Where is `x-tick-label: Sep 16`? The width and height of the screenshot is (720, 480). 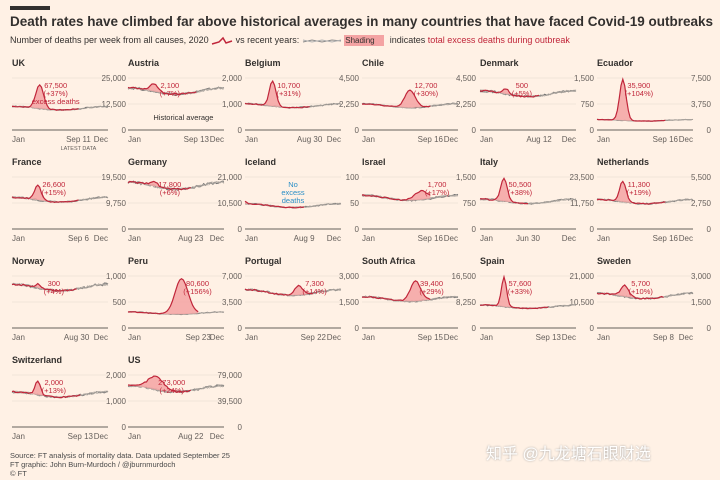 x-tick-label: Sep 16 is located at coordinates (431, 238).